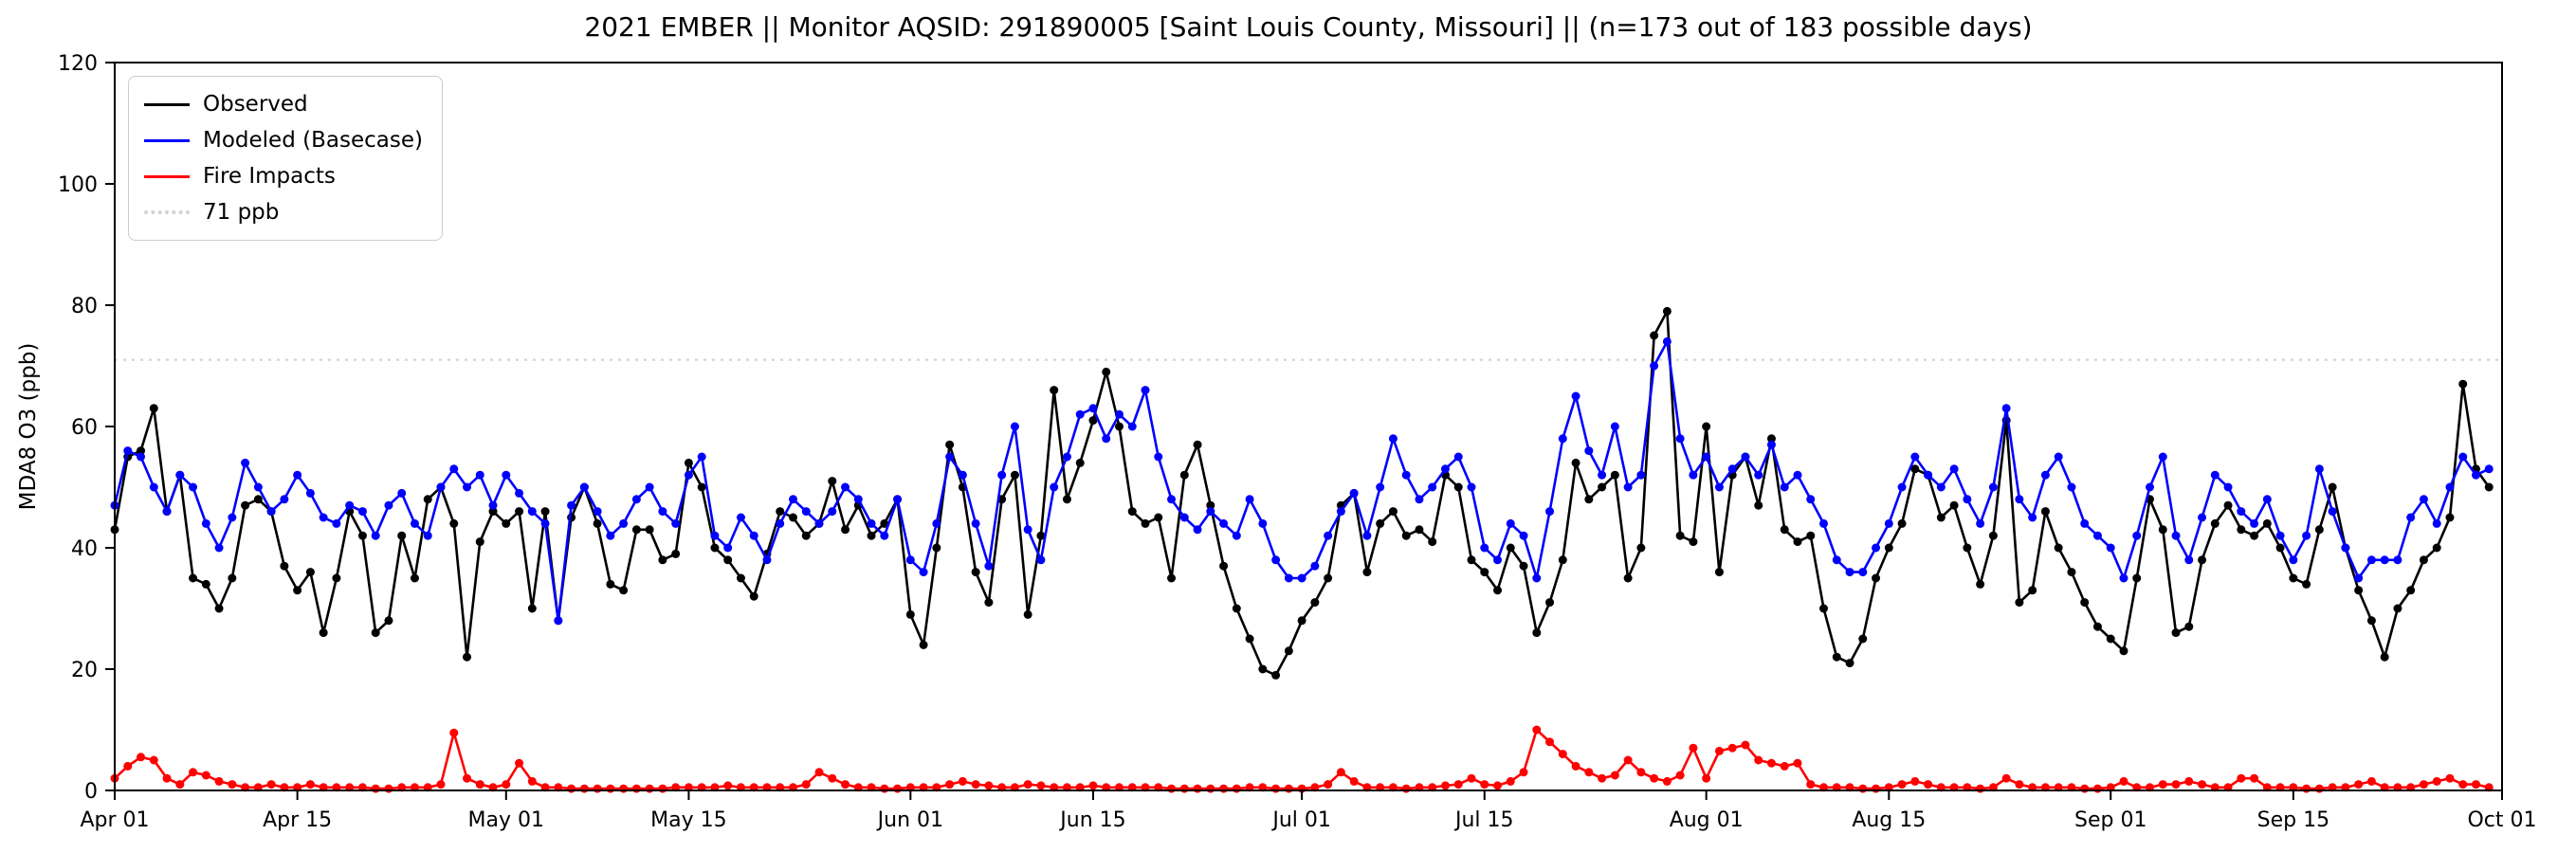  Describe the element at coordinates (241, 212) in the screenshot. I see `legend-label-71-ppb: 71 ppb` at that location.